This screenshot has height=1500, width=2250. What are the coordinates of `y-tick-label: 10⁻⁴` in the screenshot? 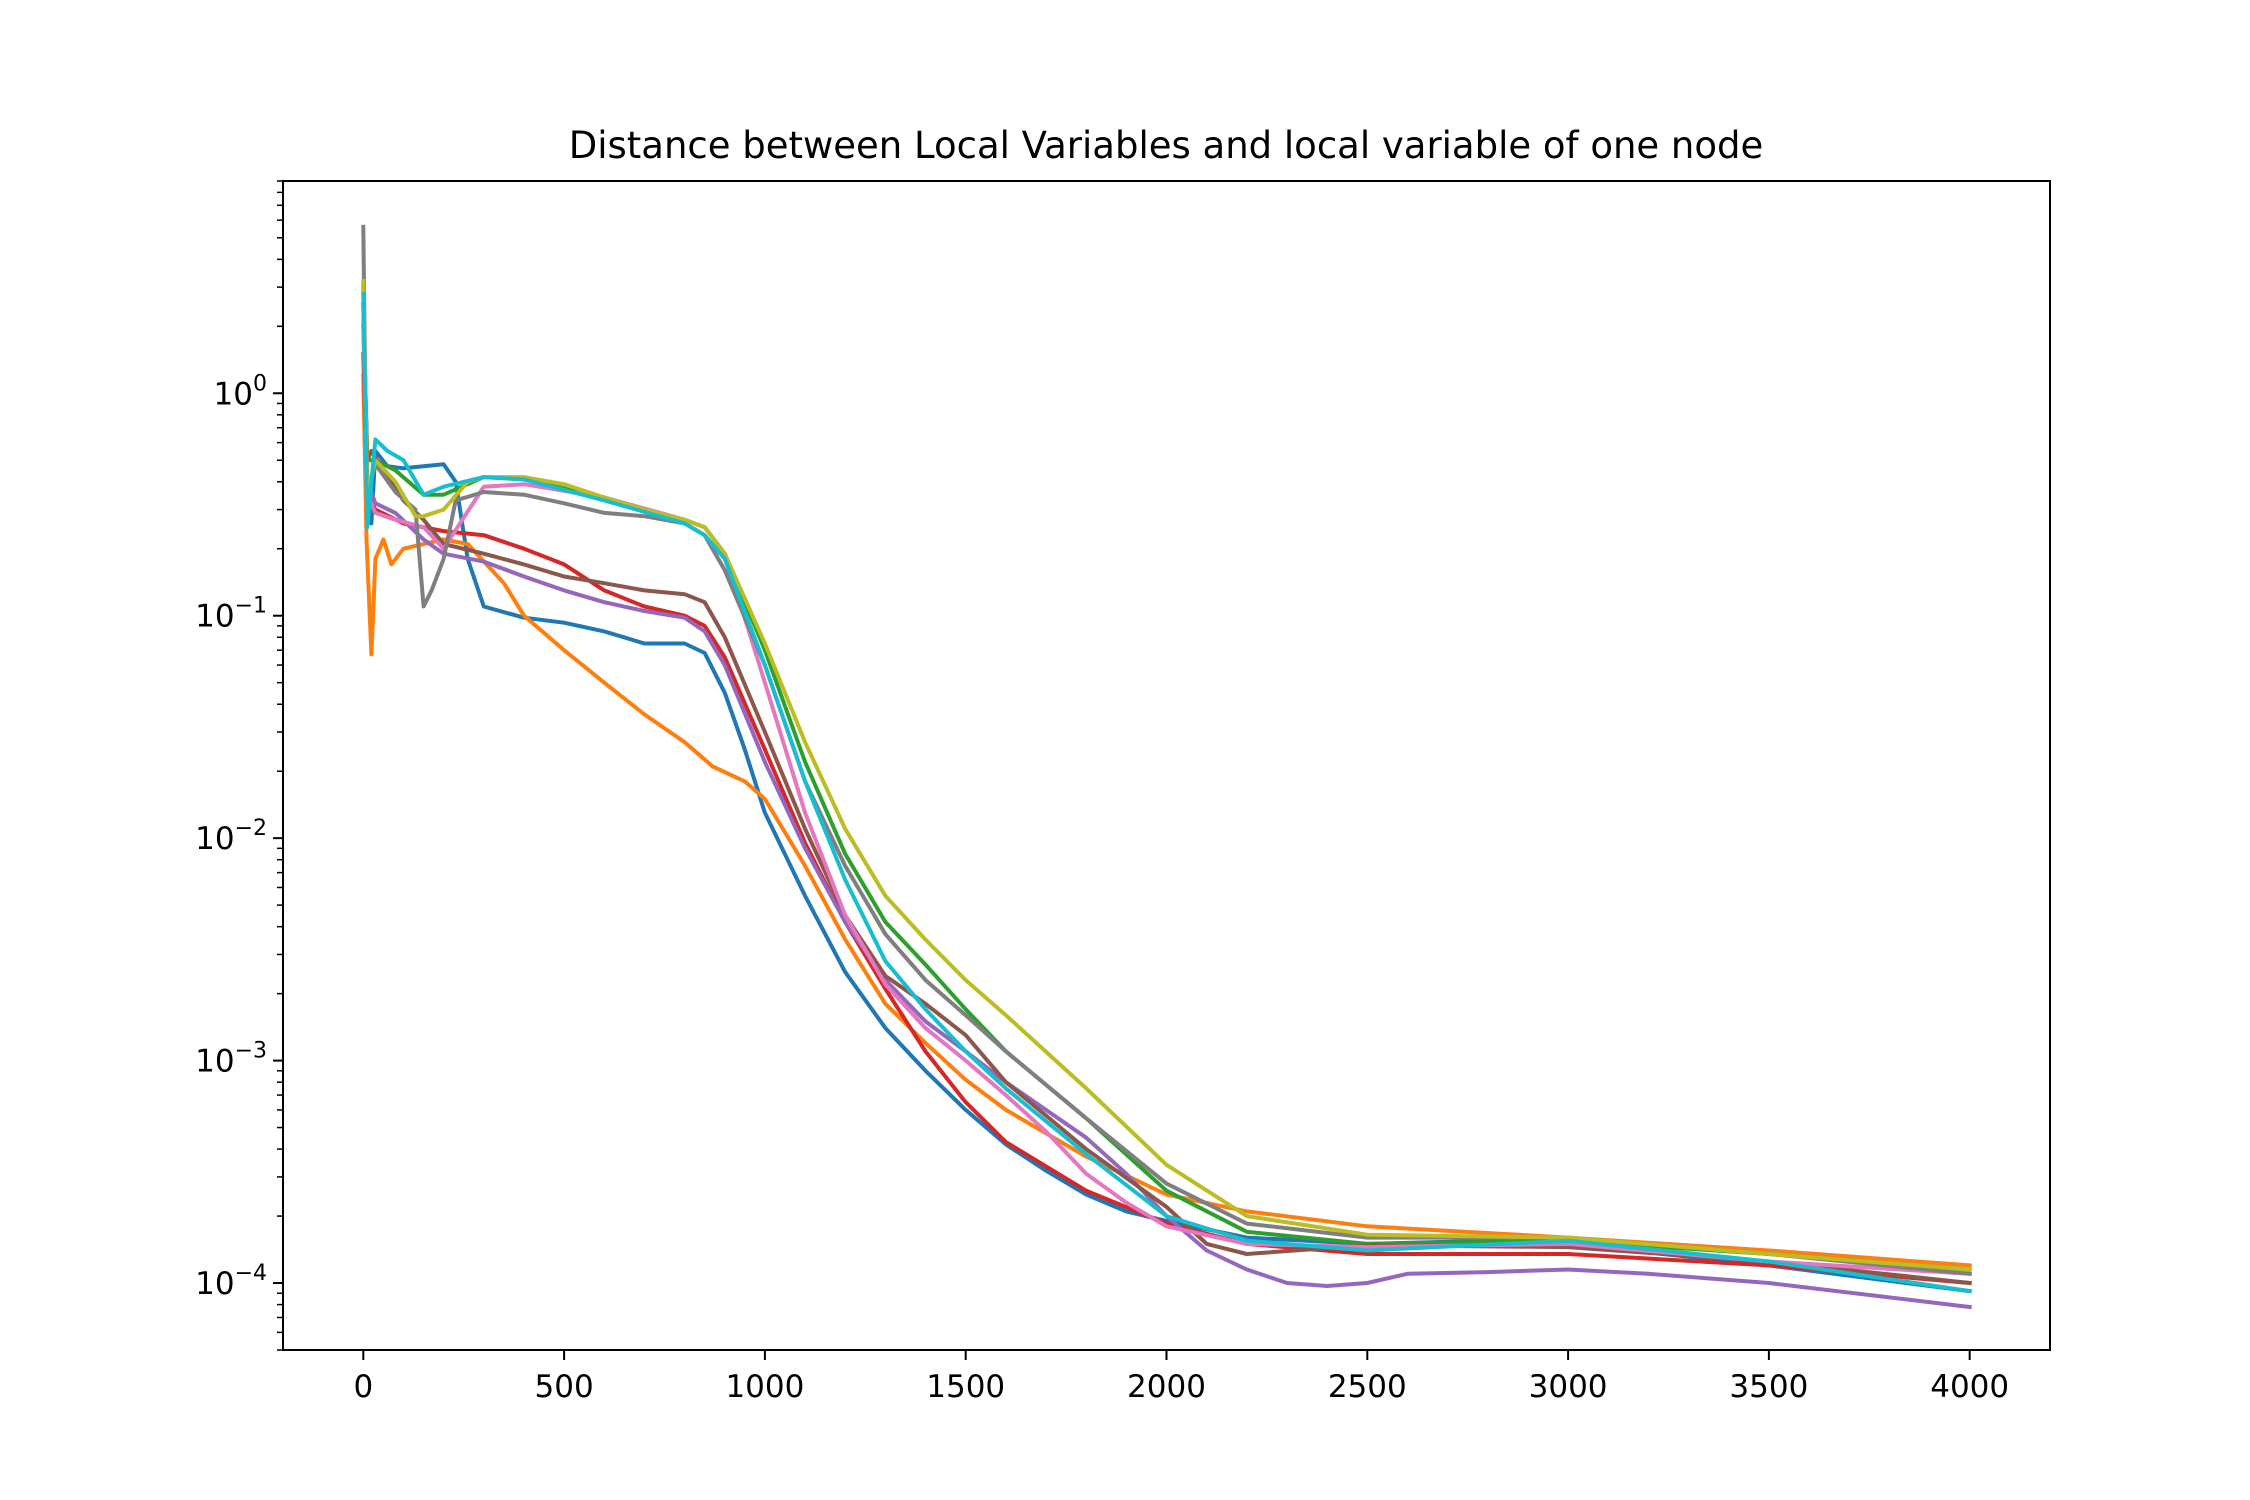 It's located at (231, 1281).